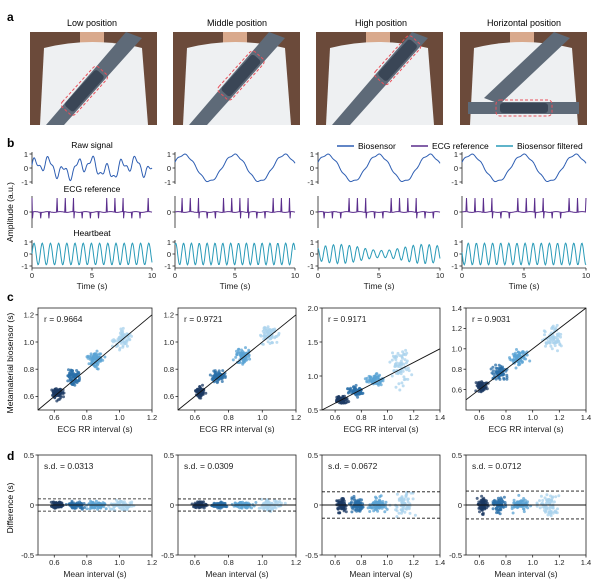  I want to click on y-tick-label: 1.4, so click(457, 308).